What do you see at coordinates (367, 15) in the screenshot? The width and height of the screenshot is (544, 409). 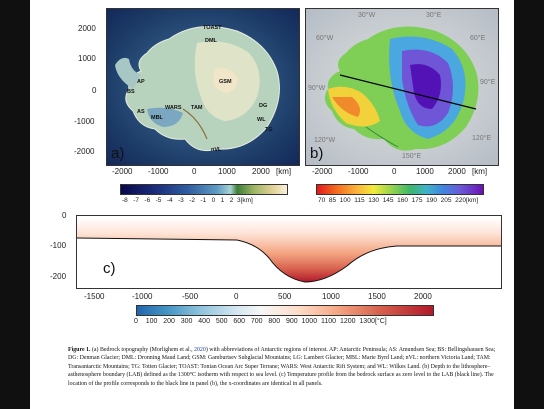 I see `lon-label: 30°W` at bounding box center [367, 15].